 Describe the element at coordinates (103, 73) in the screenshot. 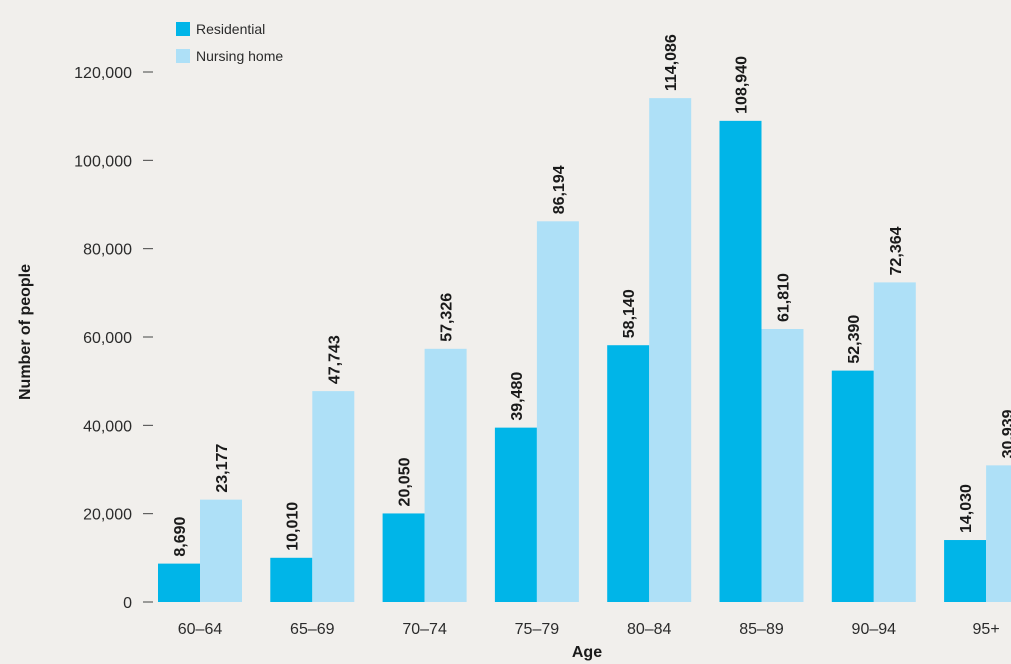

I see `y-tick-label: 120,000` at that location.